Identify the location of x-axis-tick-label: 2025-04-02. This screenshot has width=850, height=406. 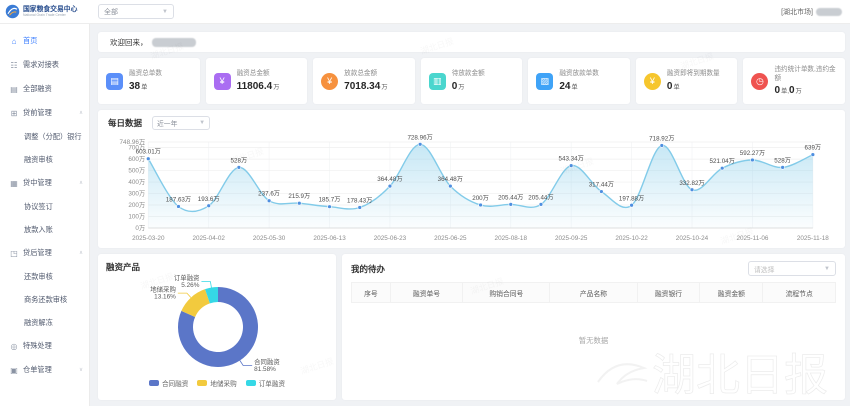
(208, 238).